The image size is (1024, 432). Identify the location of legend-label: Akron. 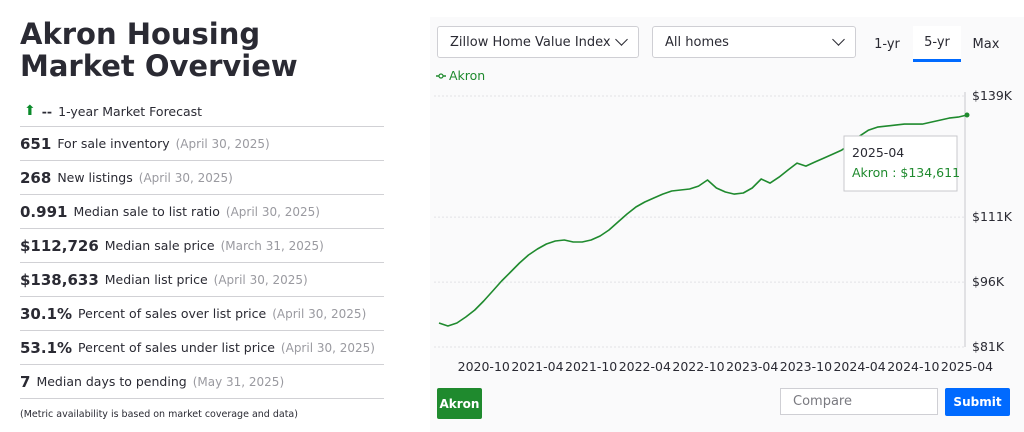
(467, 75).